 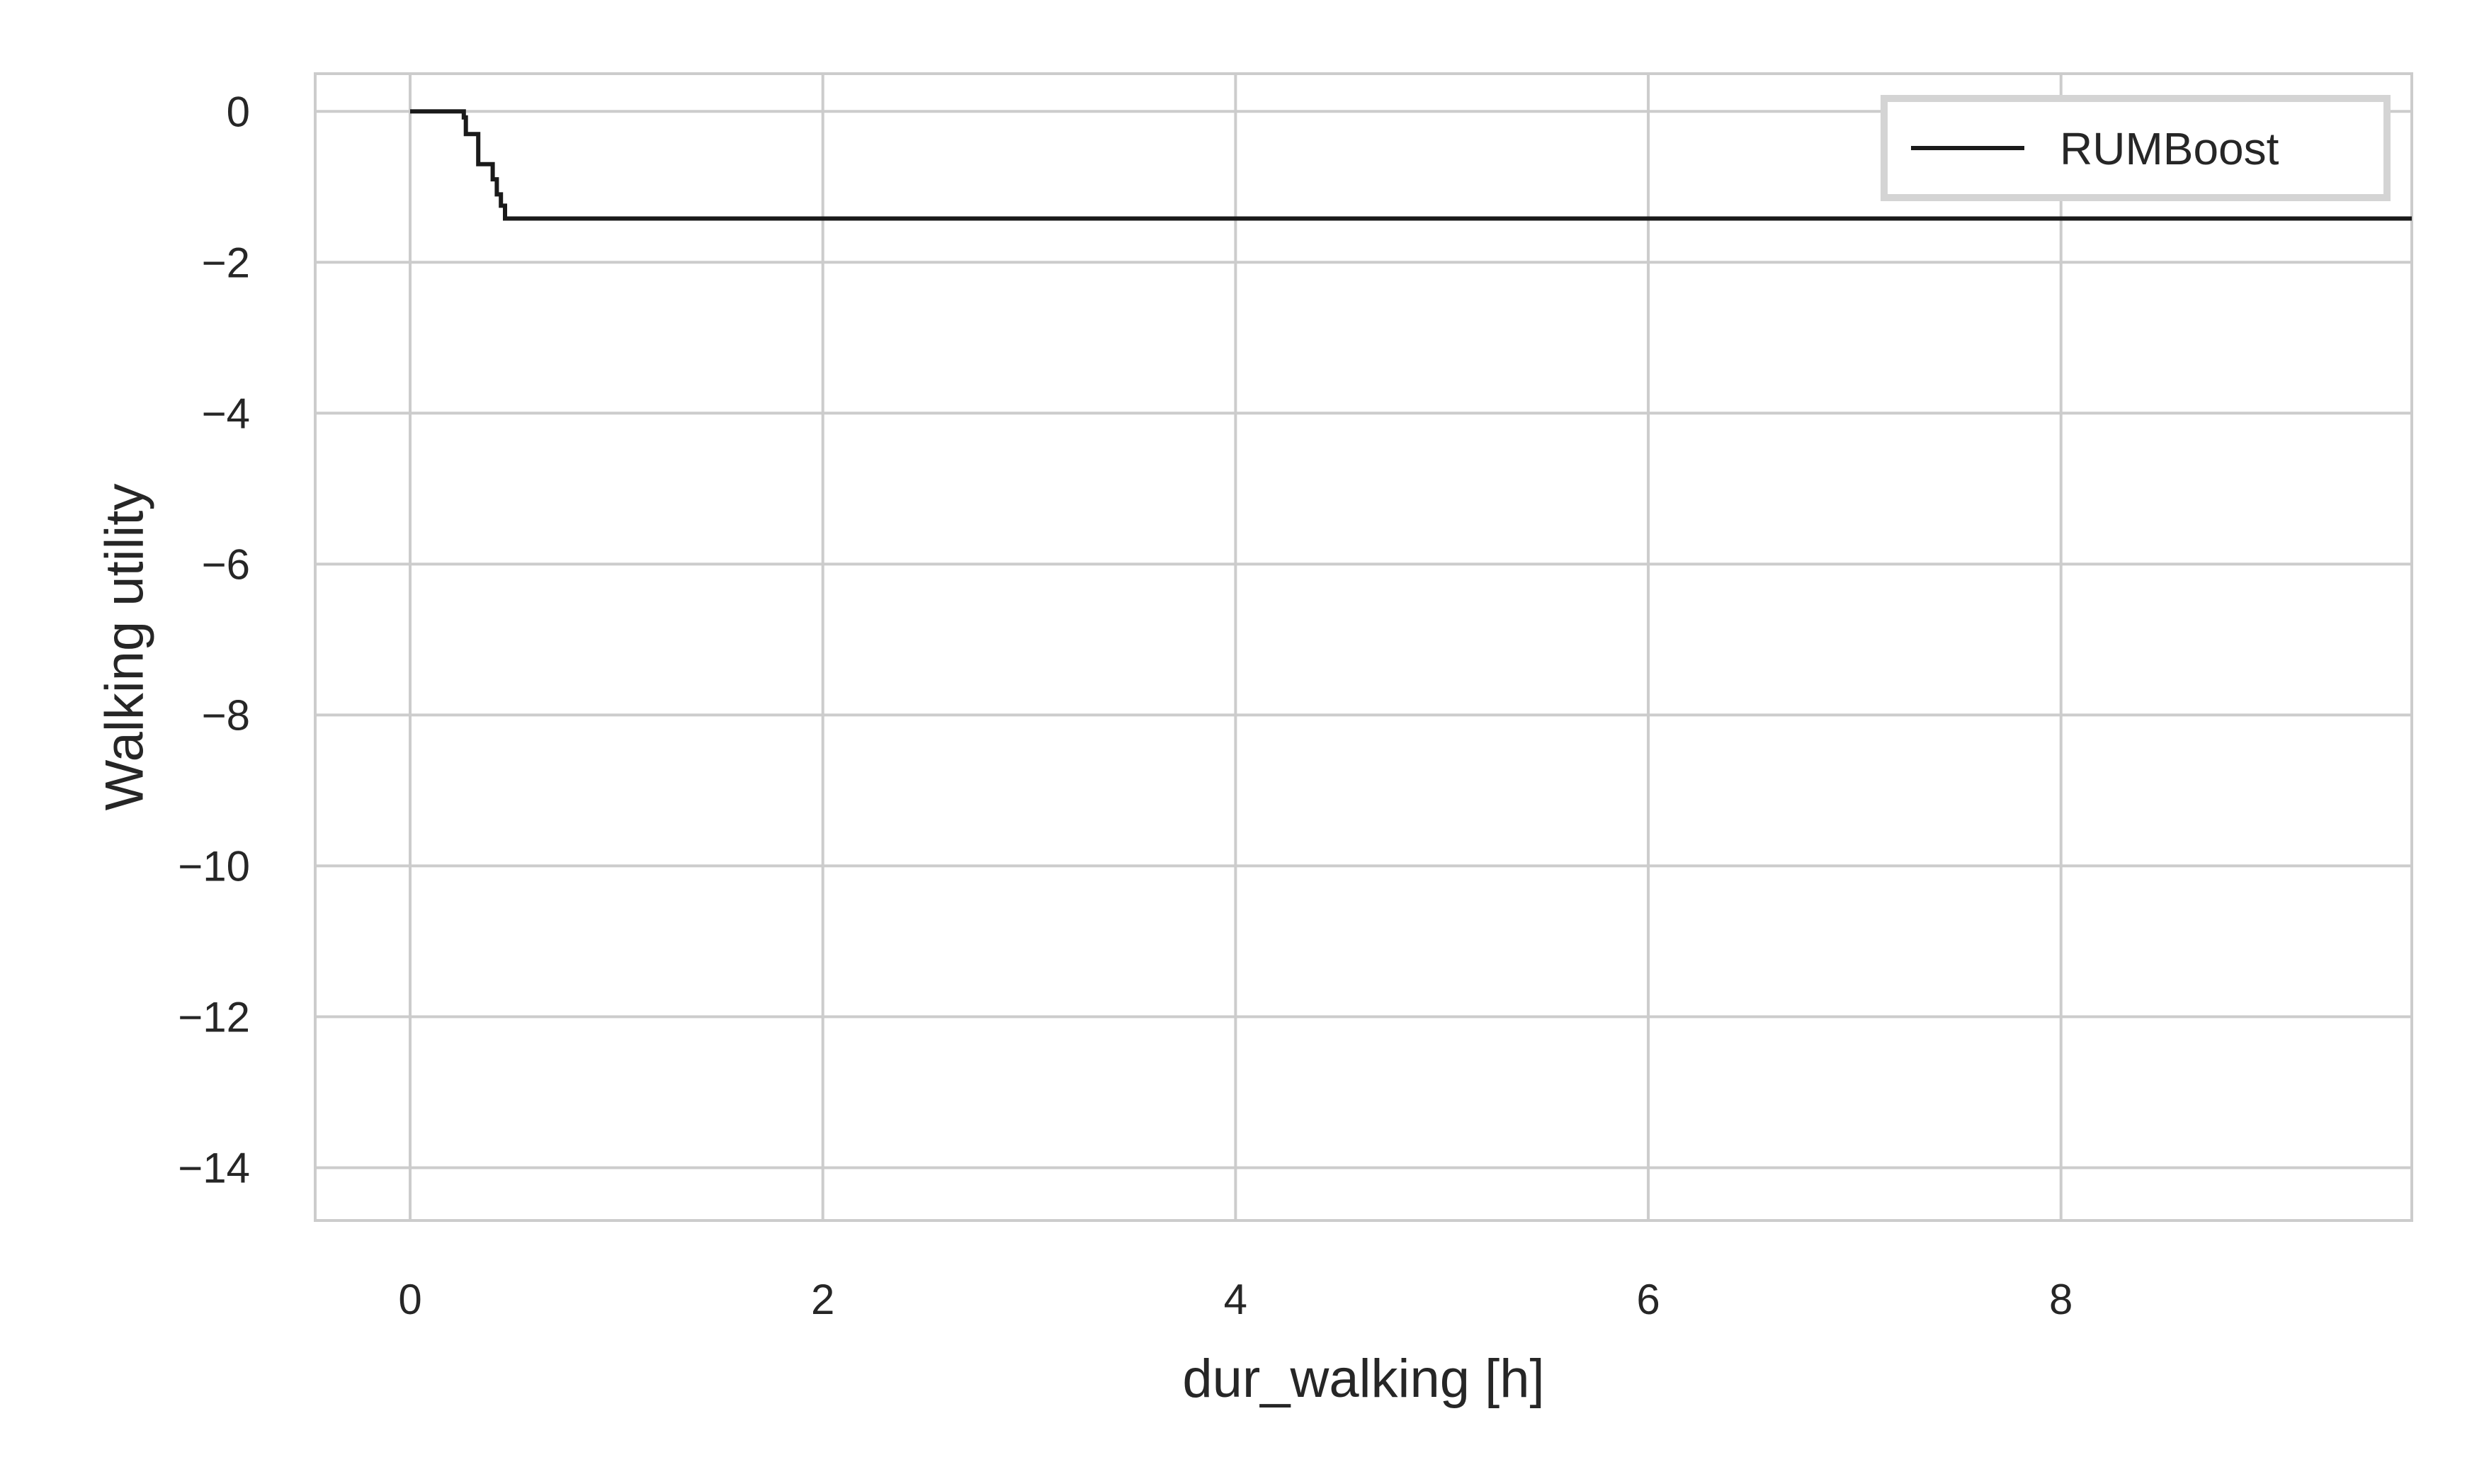 What do you see at coordinates (822, 1299) in the screenshot?
I see `x-tick-label: 2` at bounding box center [822, 1299].